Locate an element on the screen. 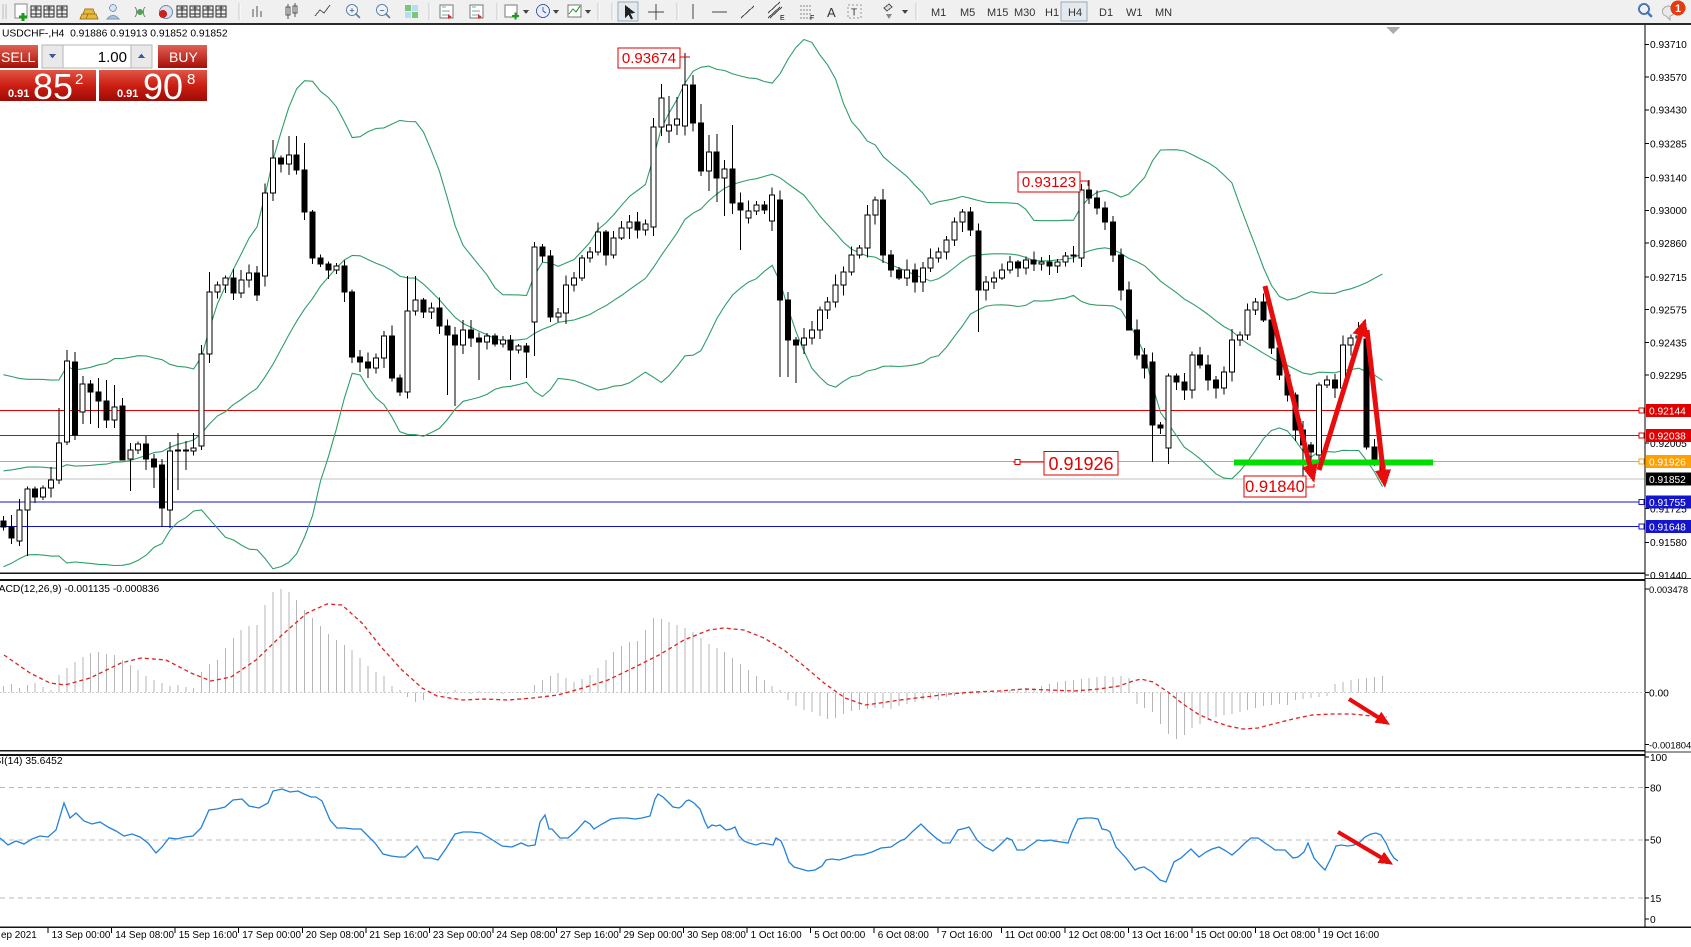 The height and width of the screenshot is (947, 1691). svg-text: 0.91725 is located at coordinates (1668, 509).